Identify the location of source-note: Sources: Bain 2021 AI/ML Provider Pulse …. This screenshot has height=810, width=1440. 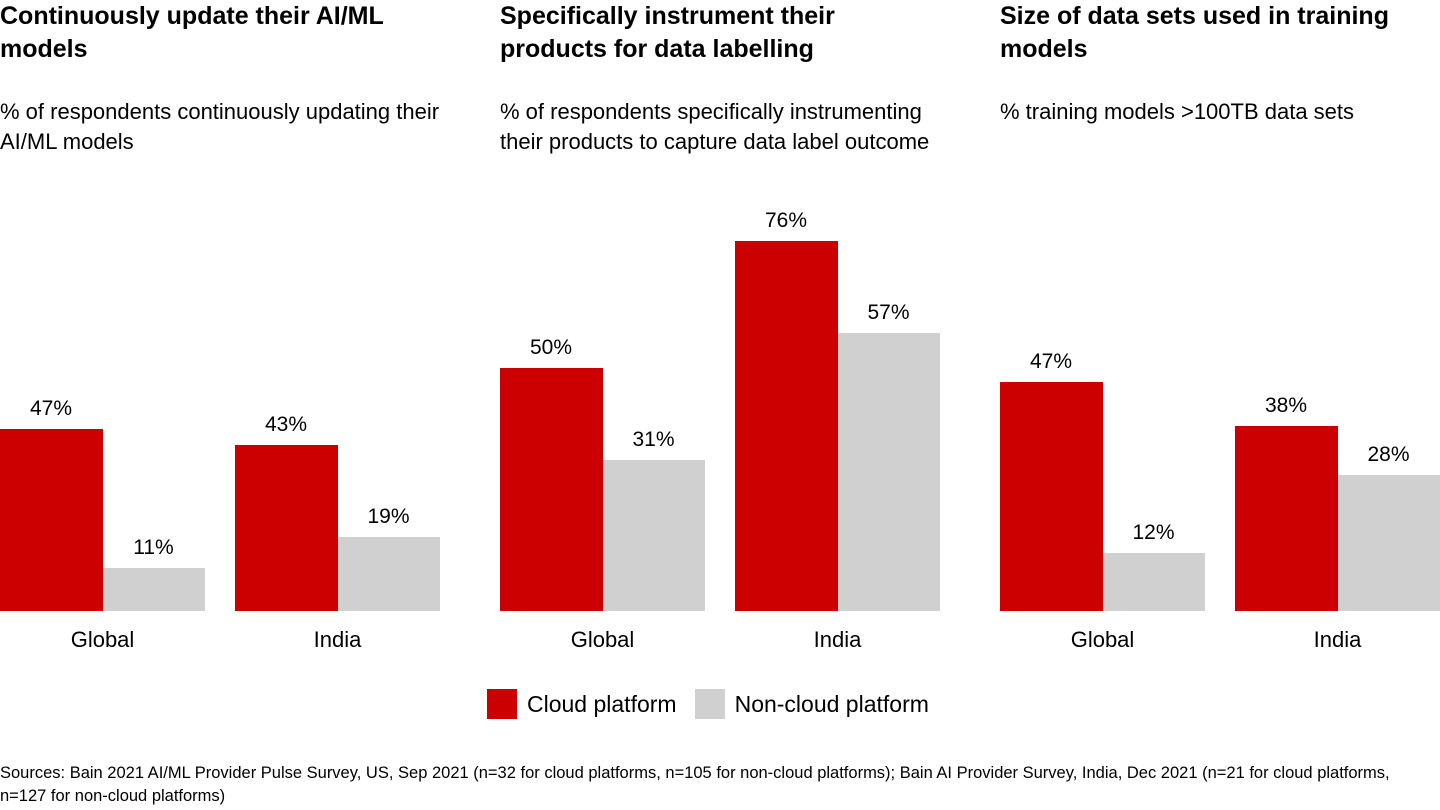
(695, 784).